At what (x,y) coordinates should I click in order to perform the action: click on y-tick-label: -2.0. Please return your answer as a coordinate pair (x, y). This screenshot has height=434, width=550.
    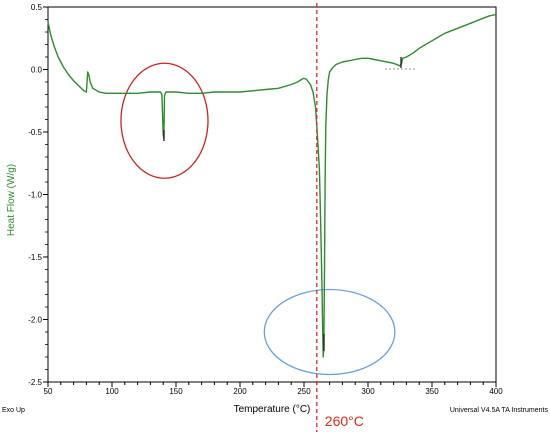
    Looking at the image, I should click on (35, 320).